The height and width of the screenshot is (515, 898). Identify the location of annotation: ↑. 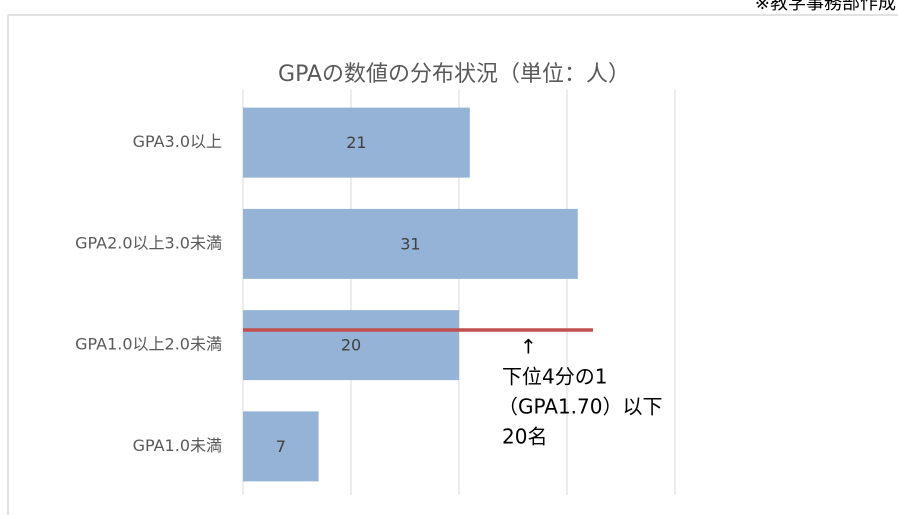
(528, 347).